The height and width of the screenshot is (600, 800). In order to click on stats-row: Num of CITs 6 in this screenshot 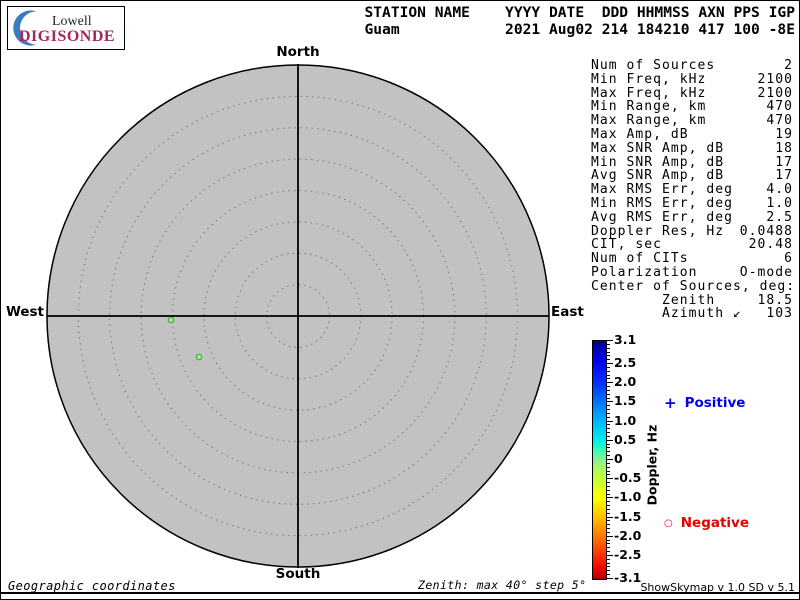, I will do `click(692, 259)`.